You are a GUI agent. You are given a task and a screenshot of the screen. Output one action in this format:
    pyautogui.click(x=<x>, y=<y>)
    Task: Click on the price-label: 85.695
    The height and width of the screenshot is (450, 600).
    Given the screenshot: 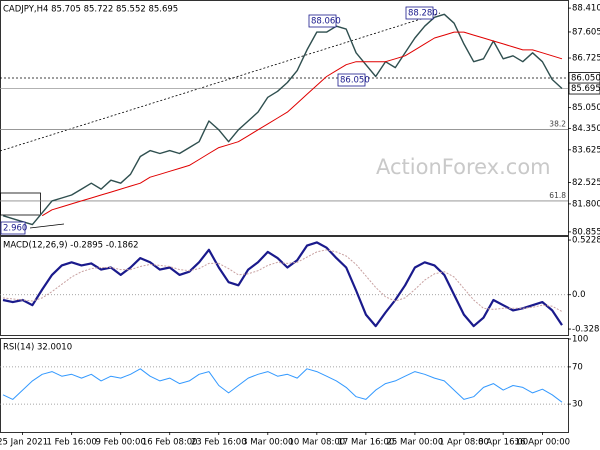 What is the action you would take?
    pyautogui.click(x=585, y=89)
    